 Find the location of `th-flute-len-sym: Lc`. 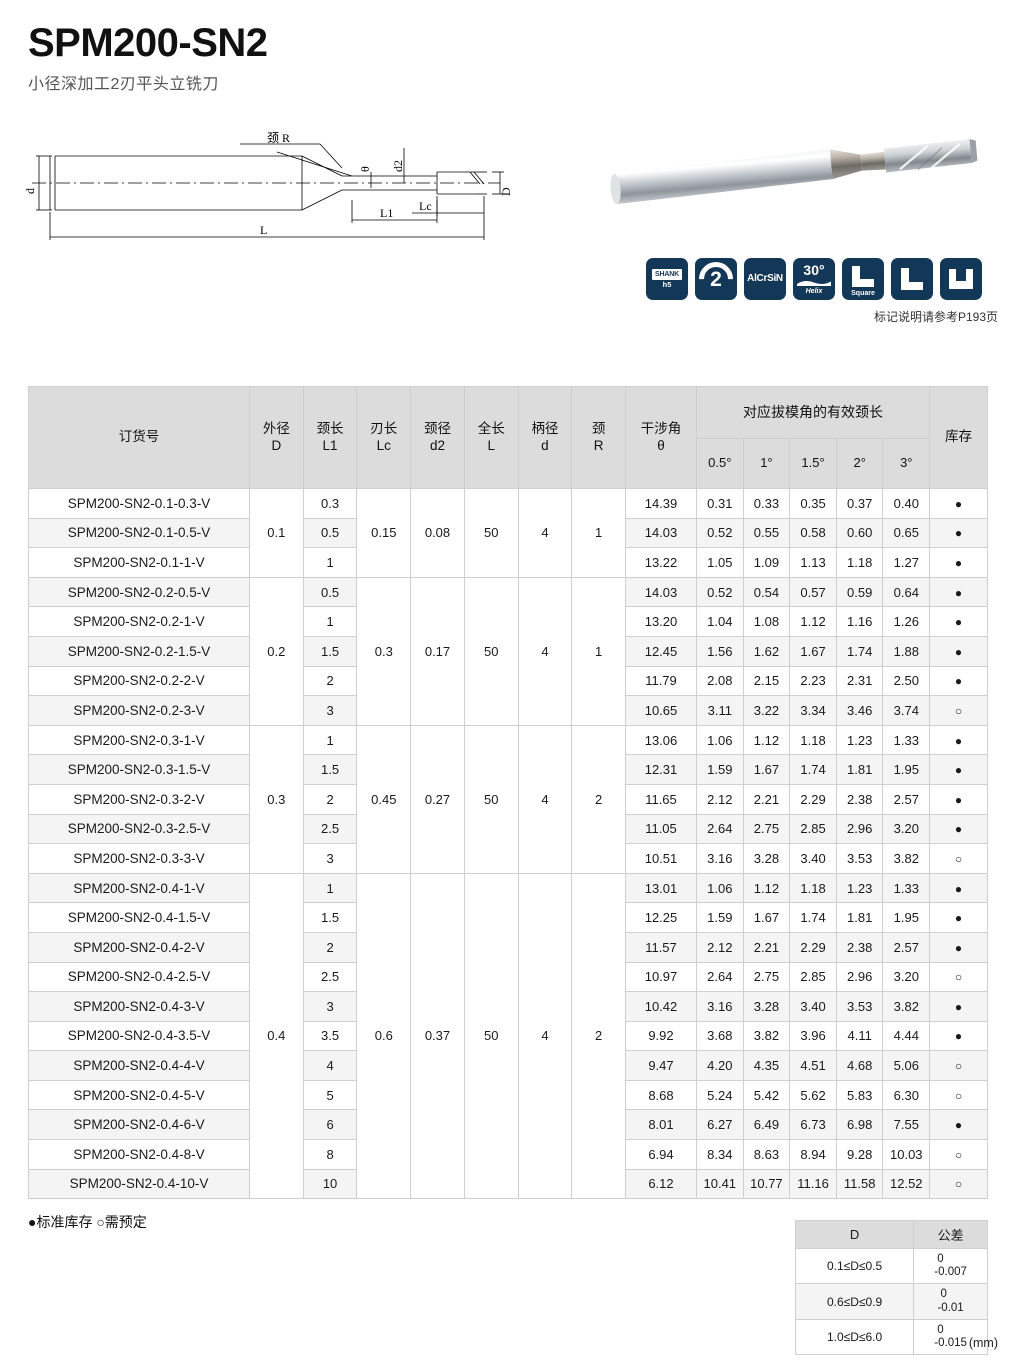

th-flute-len-sym: Lc is located at coordinates (383, 445).